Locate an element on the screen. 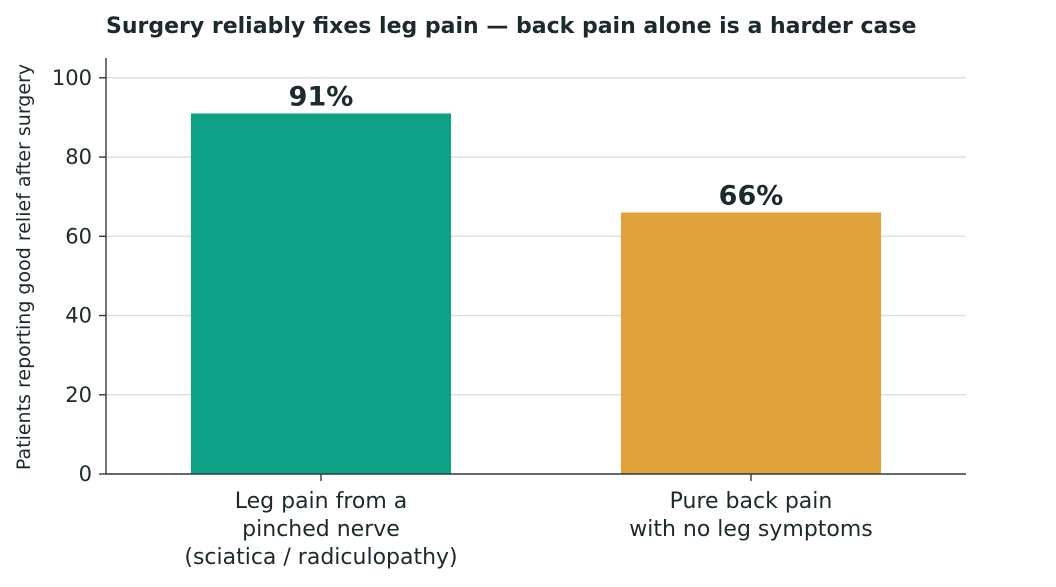  x-tick-label-1: Pure back pain with no leg symptoms is located at coordinates (751, 515).